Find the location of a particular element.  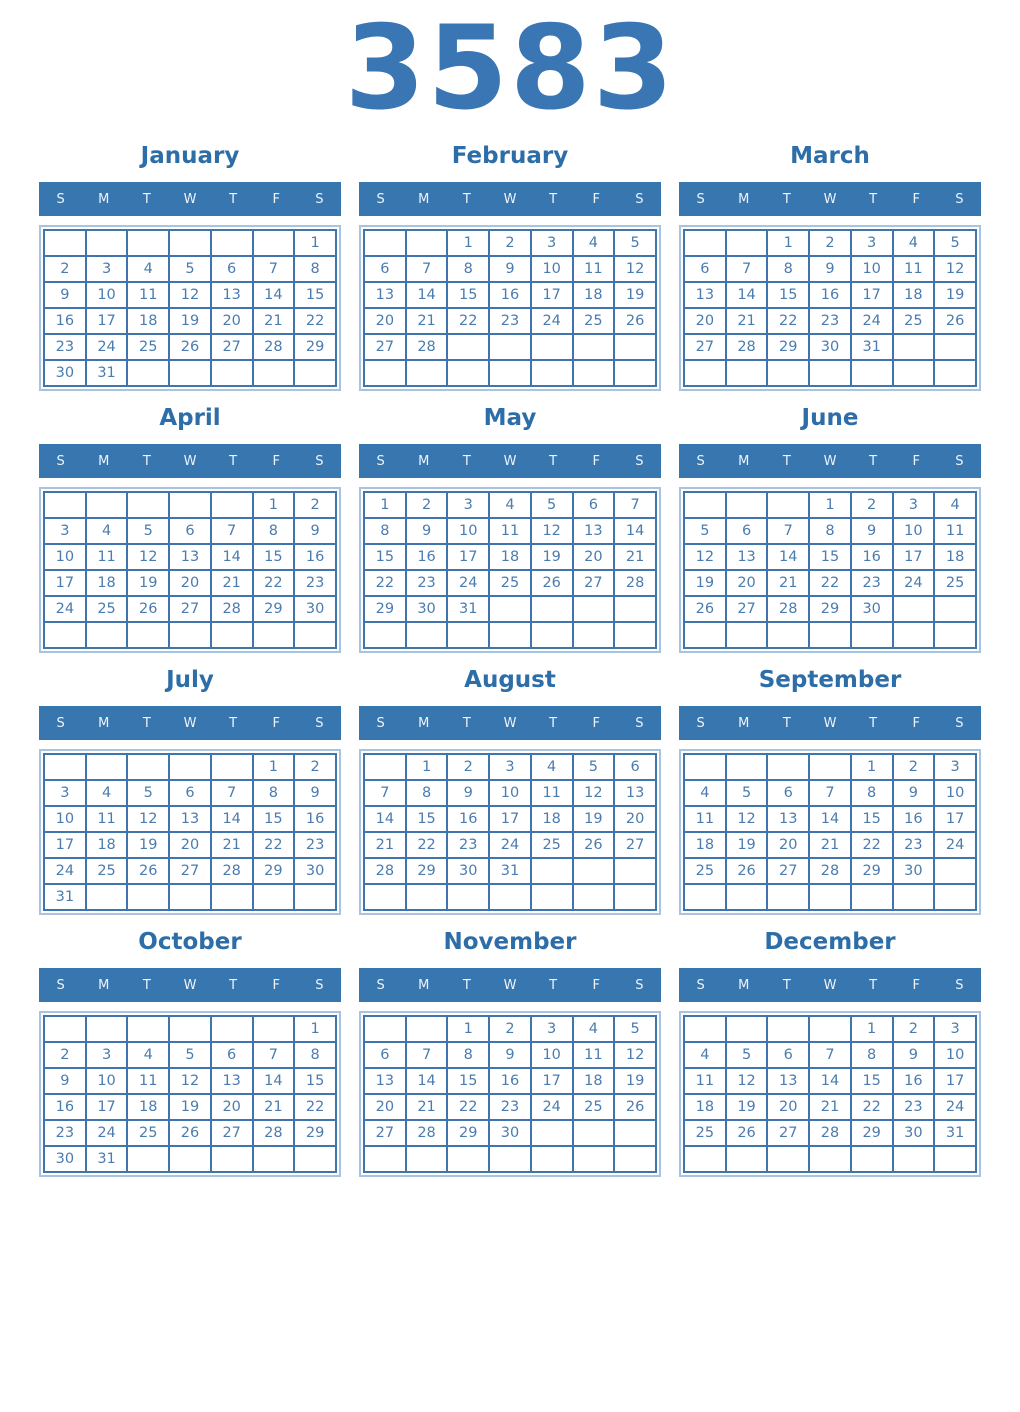

day-cell: 14 is located at coordinates (231, 819).